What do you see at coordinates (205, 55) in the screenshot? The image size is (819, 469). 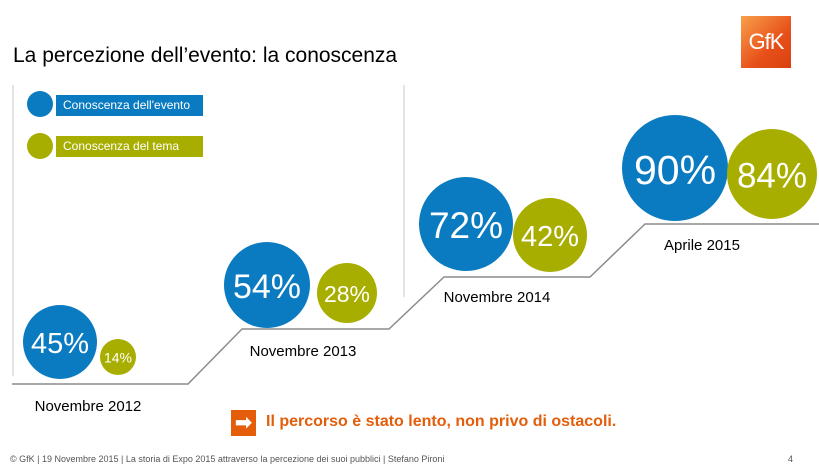 I see `page-title: La percezione dell’evento: la conoscenza` at bounding box center [205, 55].